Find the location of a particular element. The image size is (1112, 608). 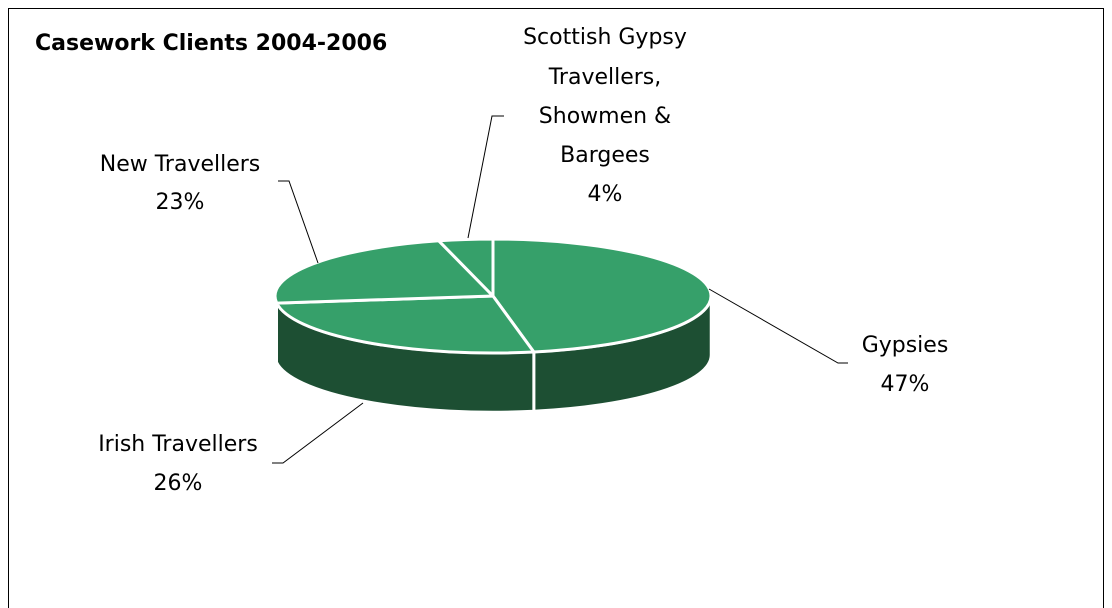

label-new-travellers-percent: 23% is located at coordinates (180, 202).